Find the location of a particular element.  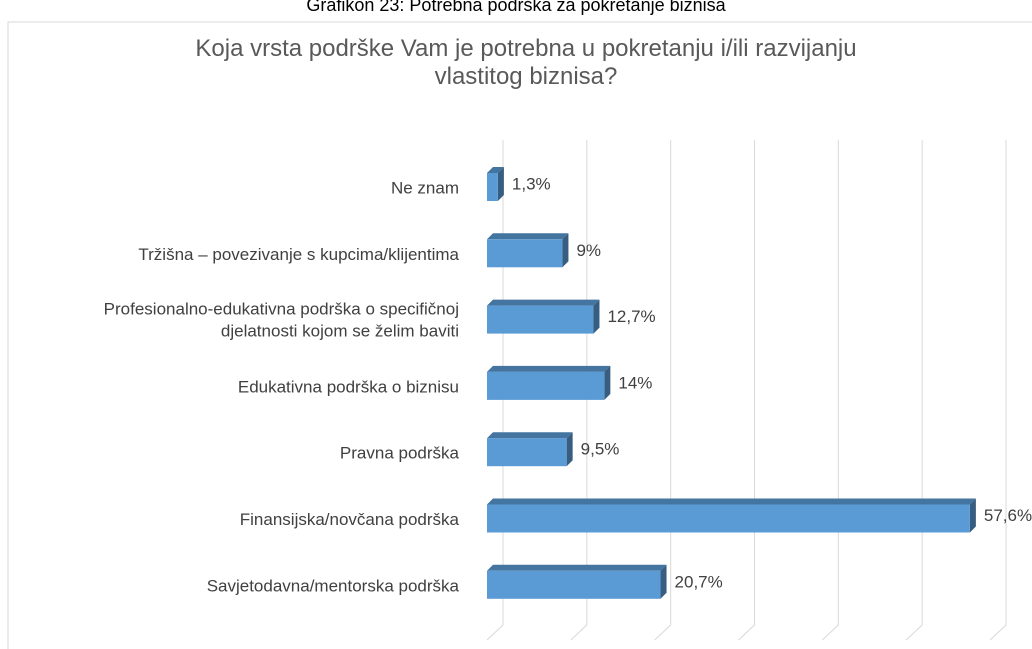

category-label: Finansijska/novčana podrška is located at coordinates (350, 519).